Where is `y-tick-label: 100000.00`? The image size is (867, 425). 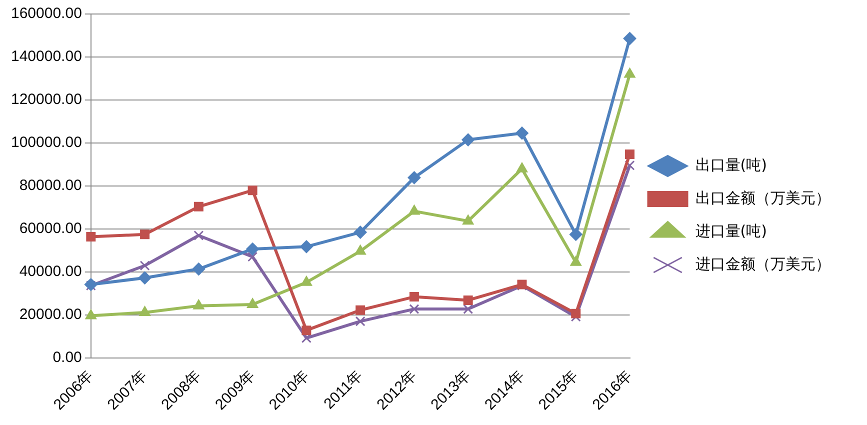 y-tick-label: 100000.00 is located at coordinates (46, 143).